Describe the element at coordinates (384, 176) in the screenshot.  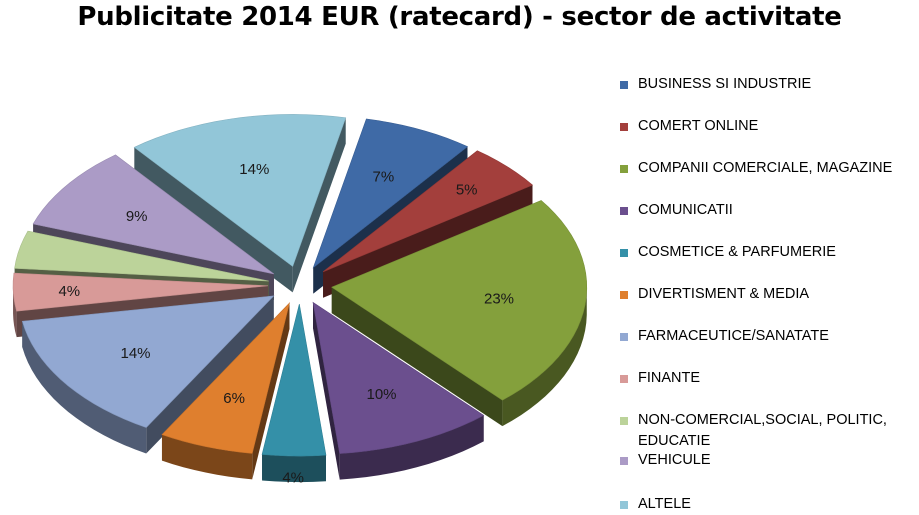
I see `data-label: 7%` at that location.